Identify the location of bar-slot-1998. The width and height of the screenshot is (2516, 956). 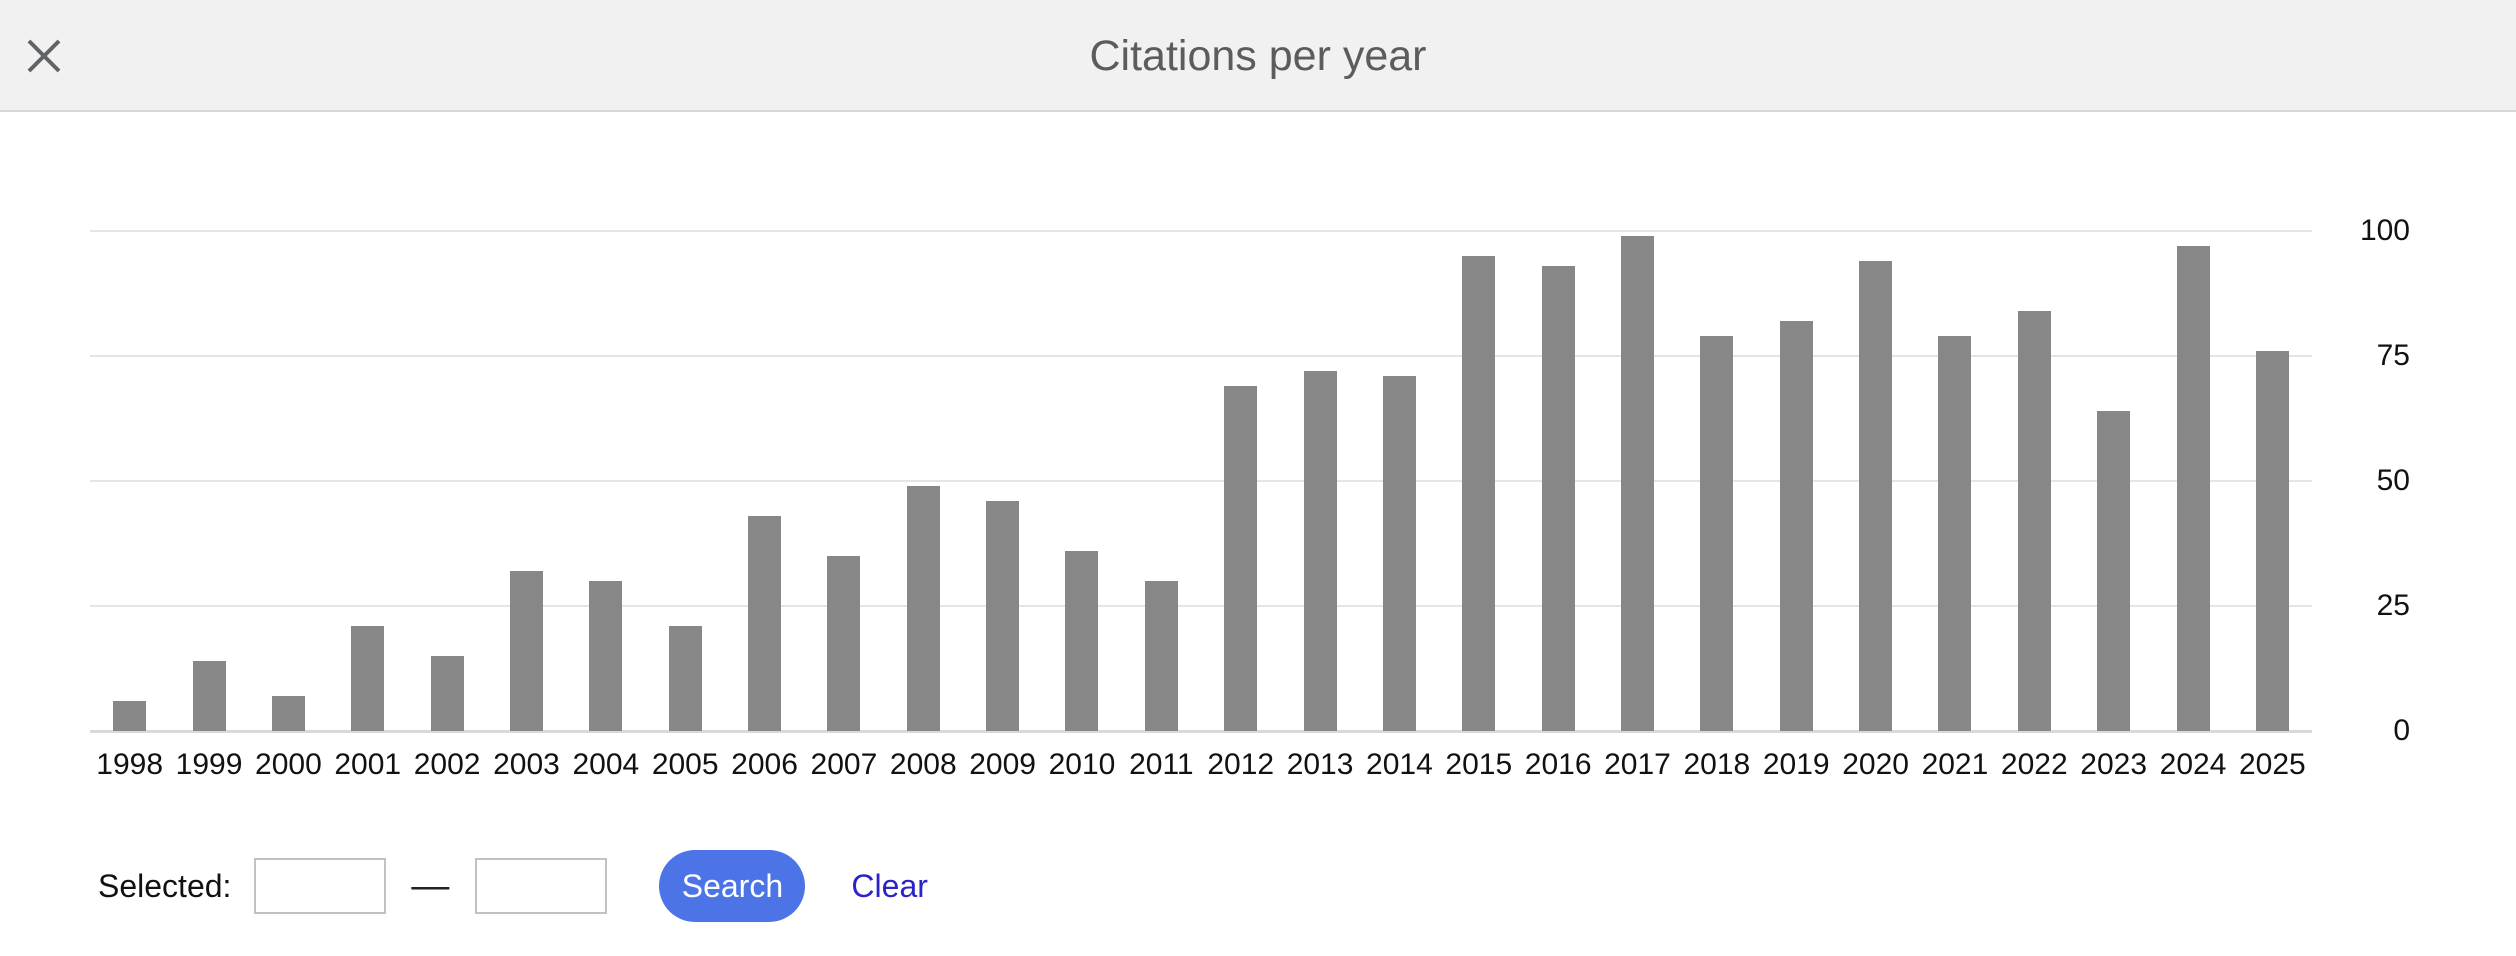
(129, 481).